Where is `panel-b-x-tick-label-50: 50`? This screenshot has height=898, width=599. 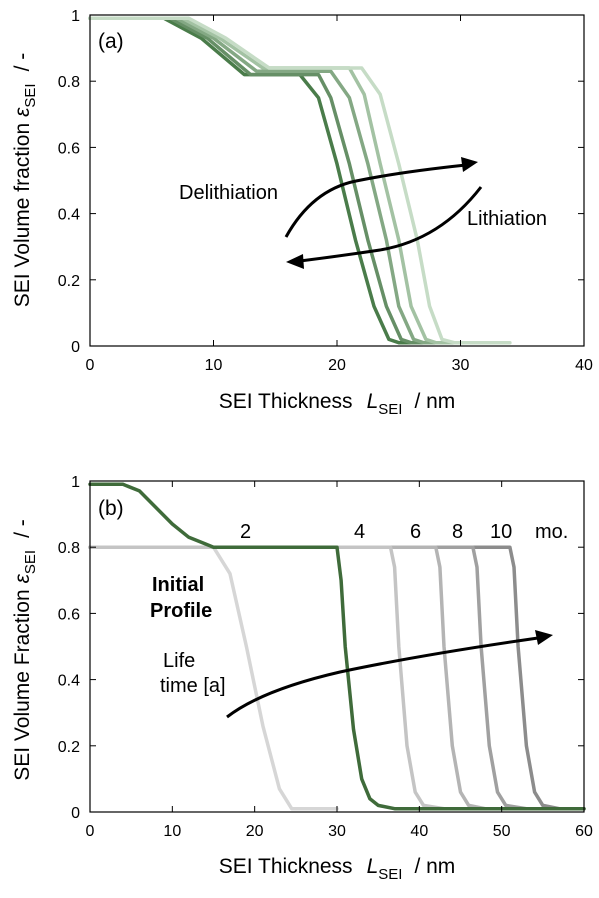
panel-b-x-tick-label-50: 50 is located at coordinates (502, 831).